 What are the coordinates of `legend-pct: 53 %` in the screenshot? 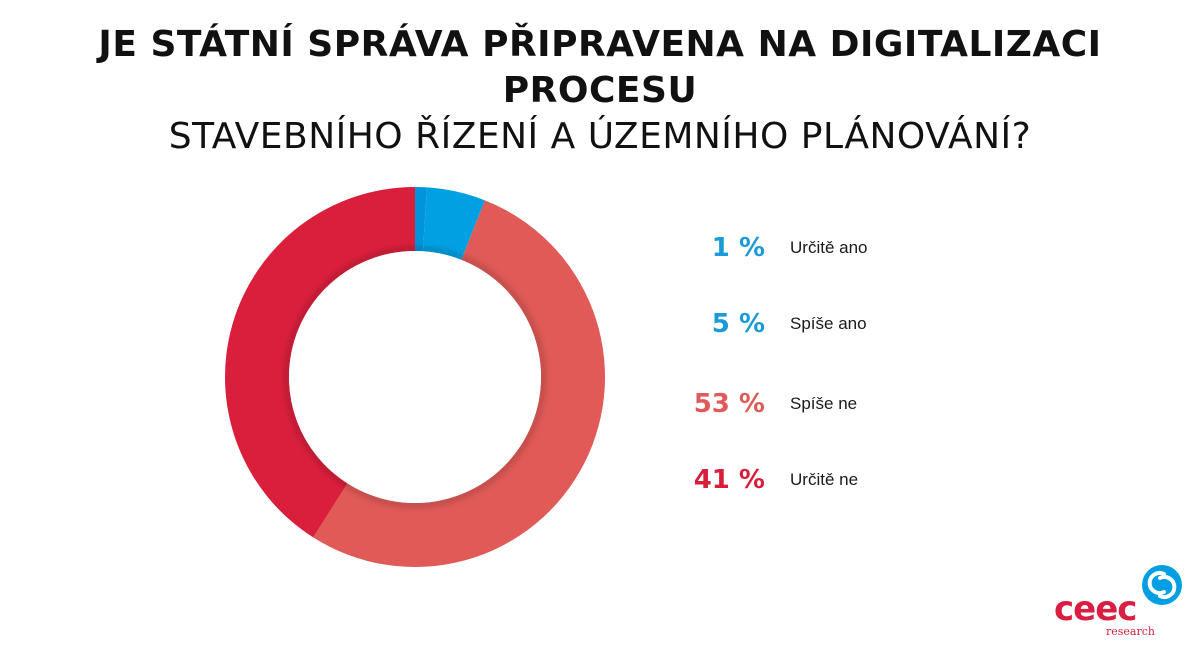 It's located at (729, 404).